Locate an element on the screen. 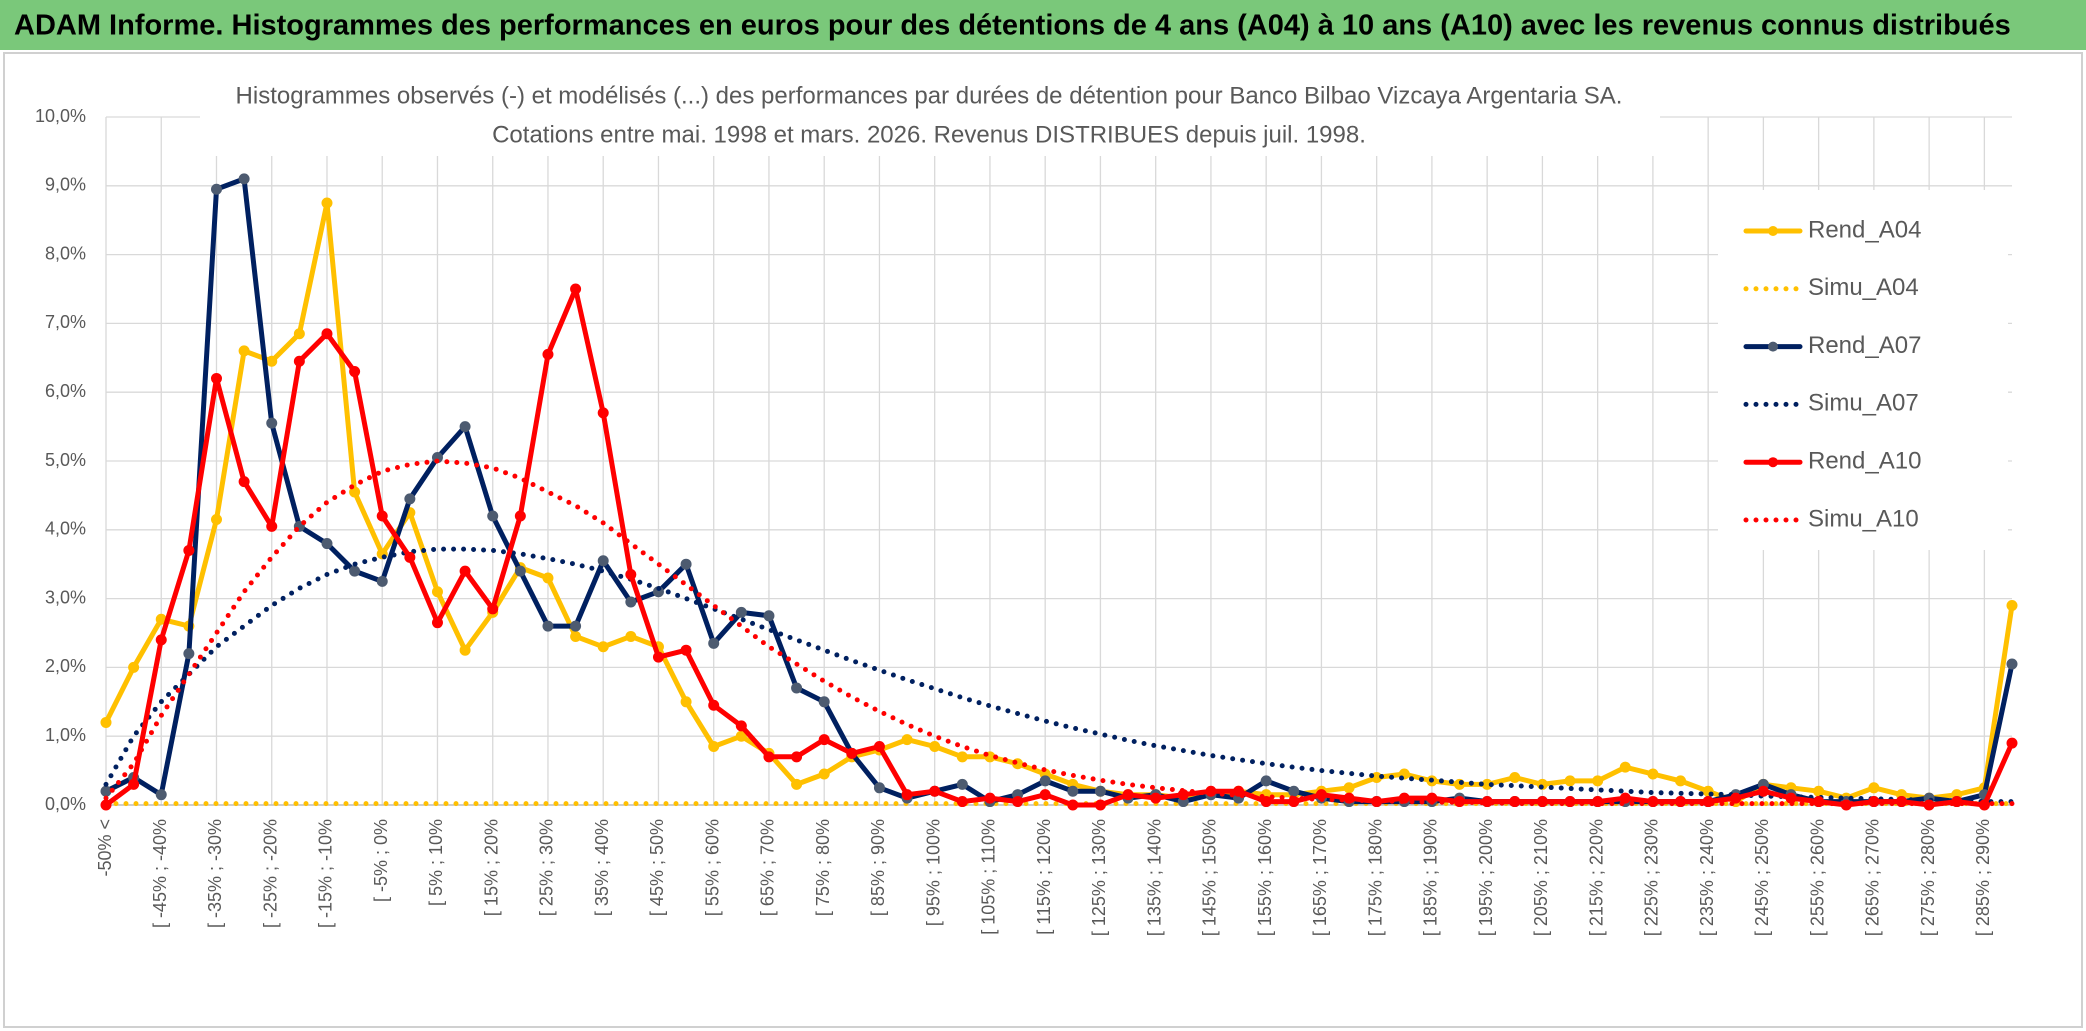 The width and height of the screenshot is (2086, 1031). x-tick-label: [ 285% ; 290% is located at coordinates (1983, 877).